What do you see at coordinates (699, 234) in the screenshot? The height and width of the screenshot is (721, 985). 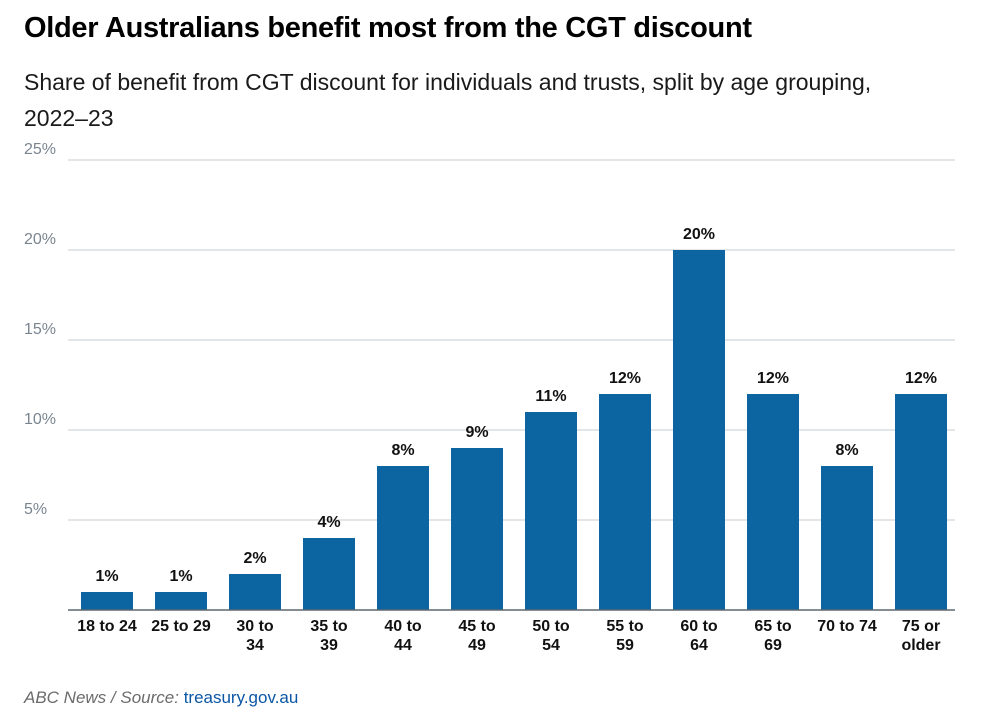 I see `data-label: 20%` at bounding box center [699, 234].